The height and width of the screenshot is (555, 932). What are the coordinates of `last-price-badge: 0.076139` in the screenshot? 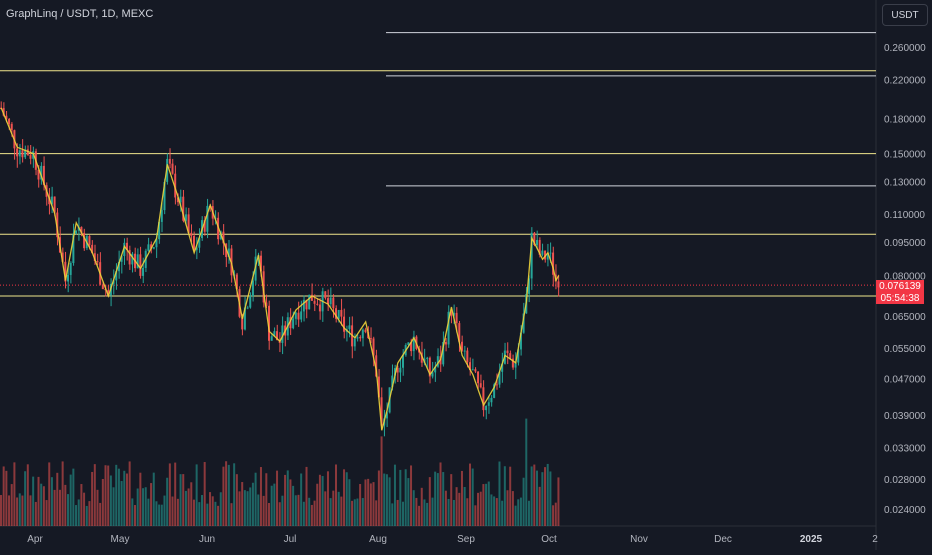 It's located at (900, 286).